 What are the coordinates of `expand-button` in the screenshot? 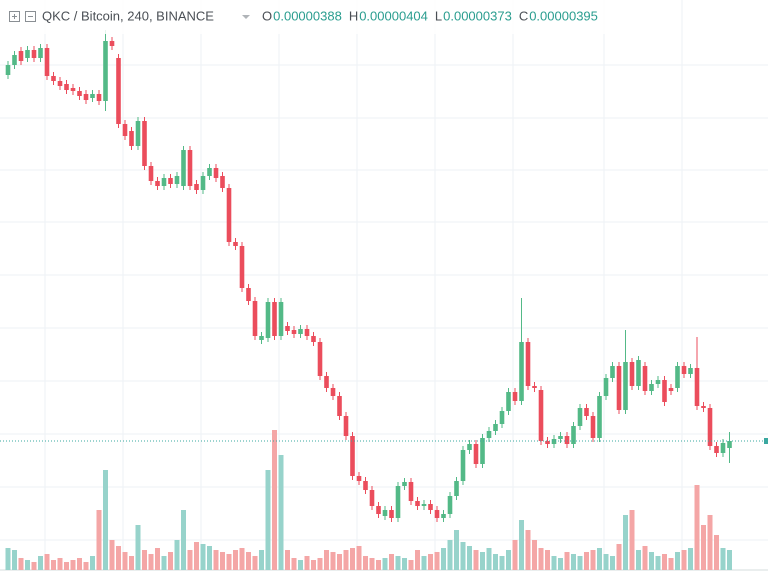 It's located at (14, 16).